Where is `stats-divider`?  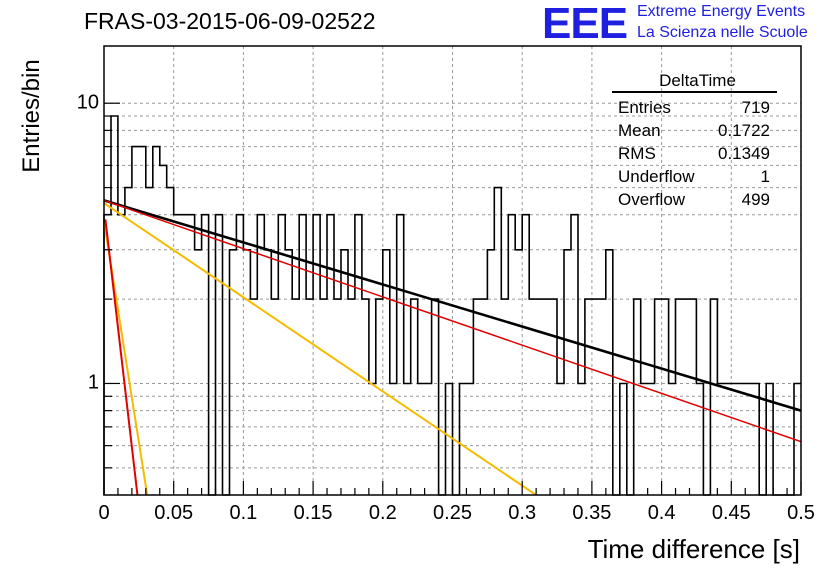
stats-divider is located at coordinates (694, 92).